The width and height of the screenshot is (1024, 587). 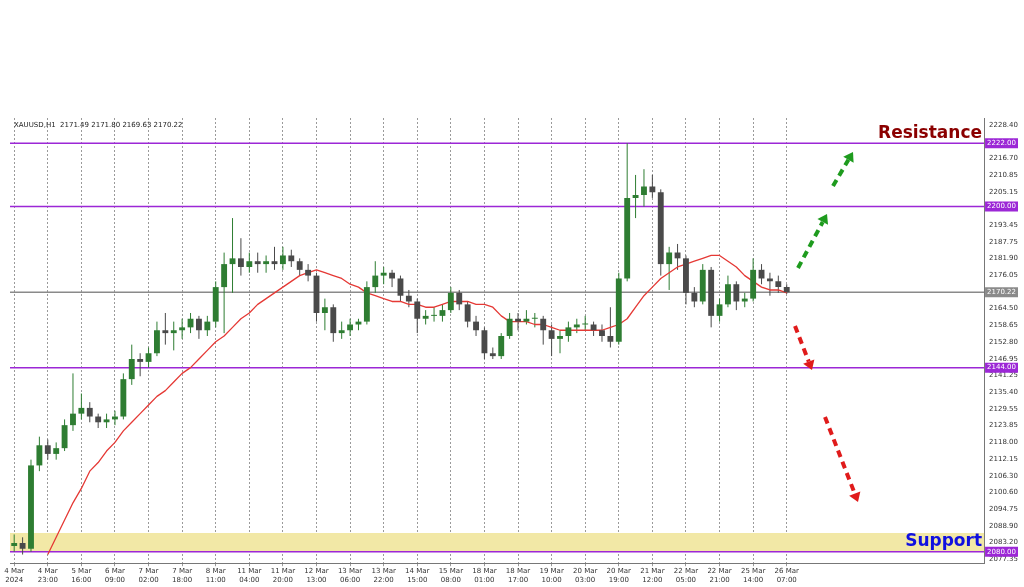 I want to click on annotation: Support, so click(x=944, y=539).